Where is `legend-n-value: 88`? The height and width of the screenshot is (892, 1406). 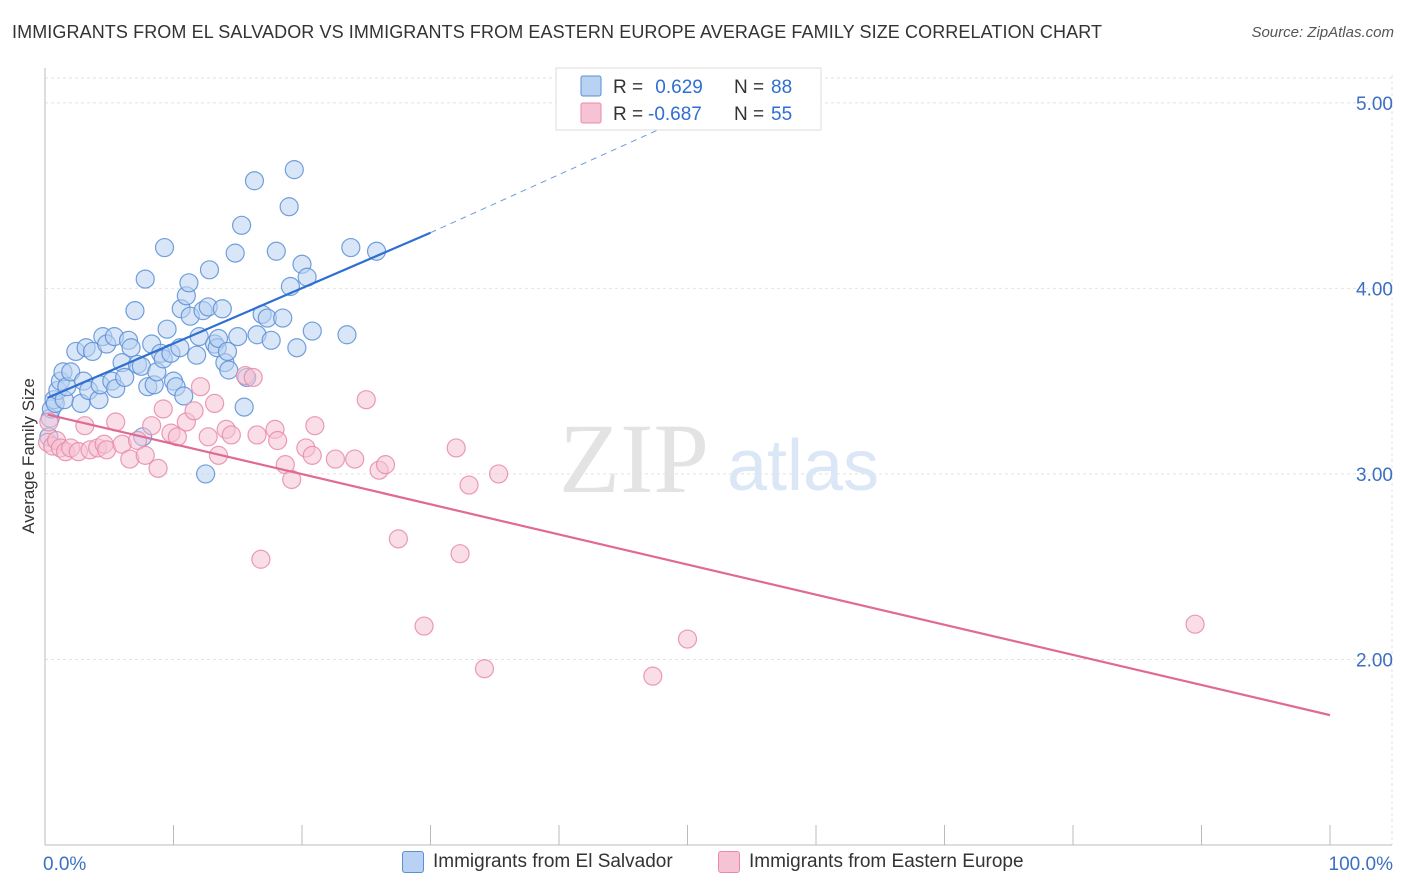 legend-n-value: 88 is located at coordinates (781, 87).